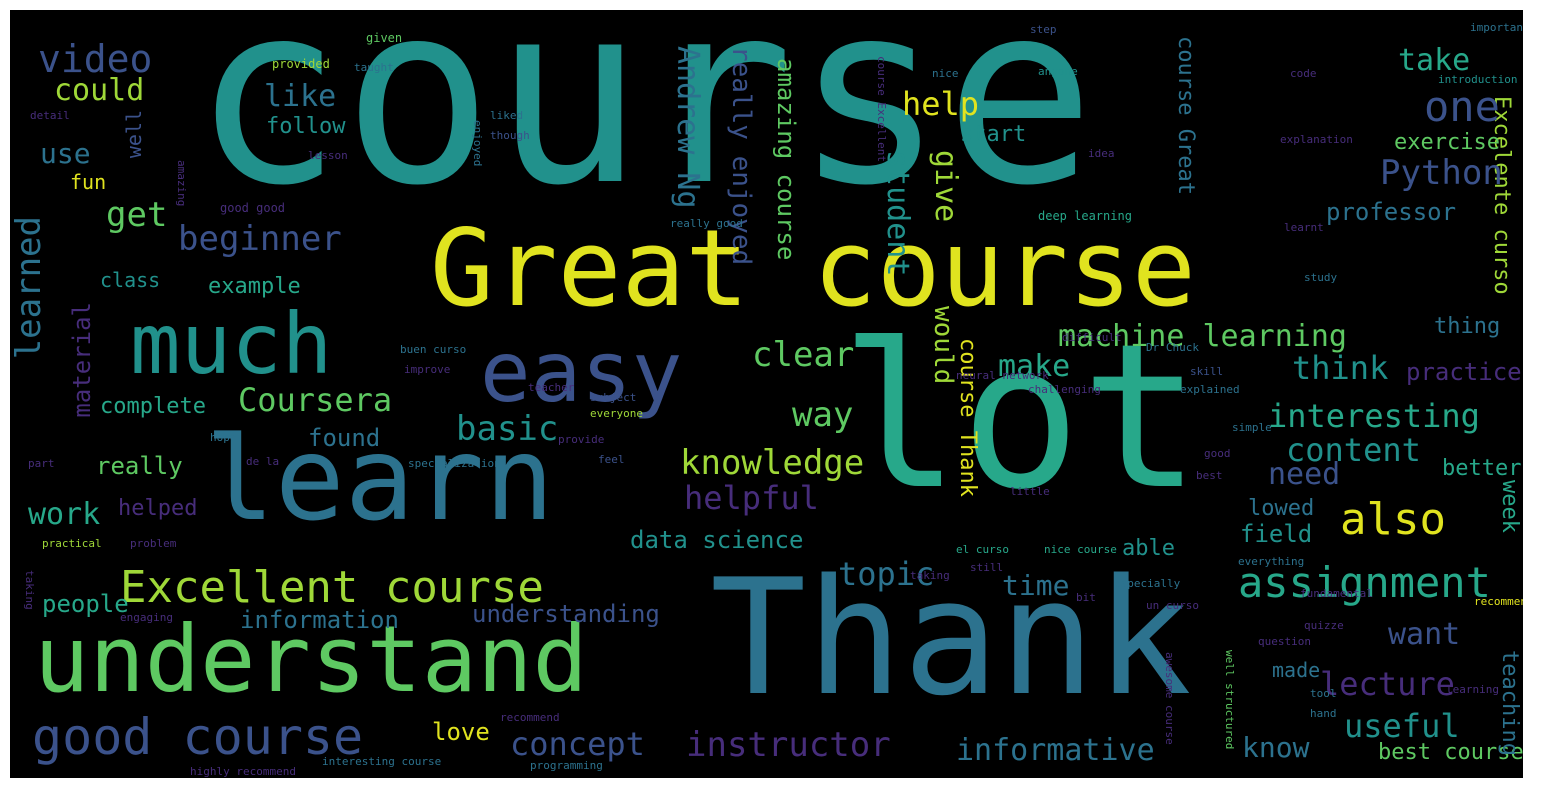  What do you see at coordinates (1217, 453) in the screenshot?
I see `word-good: good` at bounding box center [1217, 453].